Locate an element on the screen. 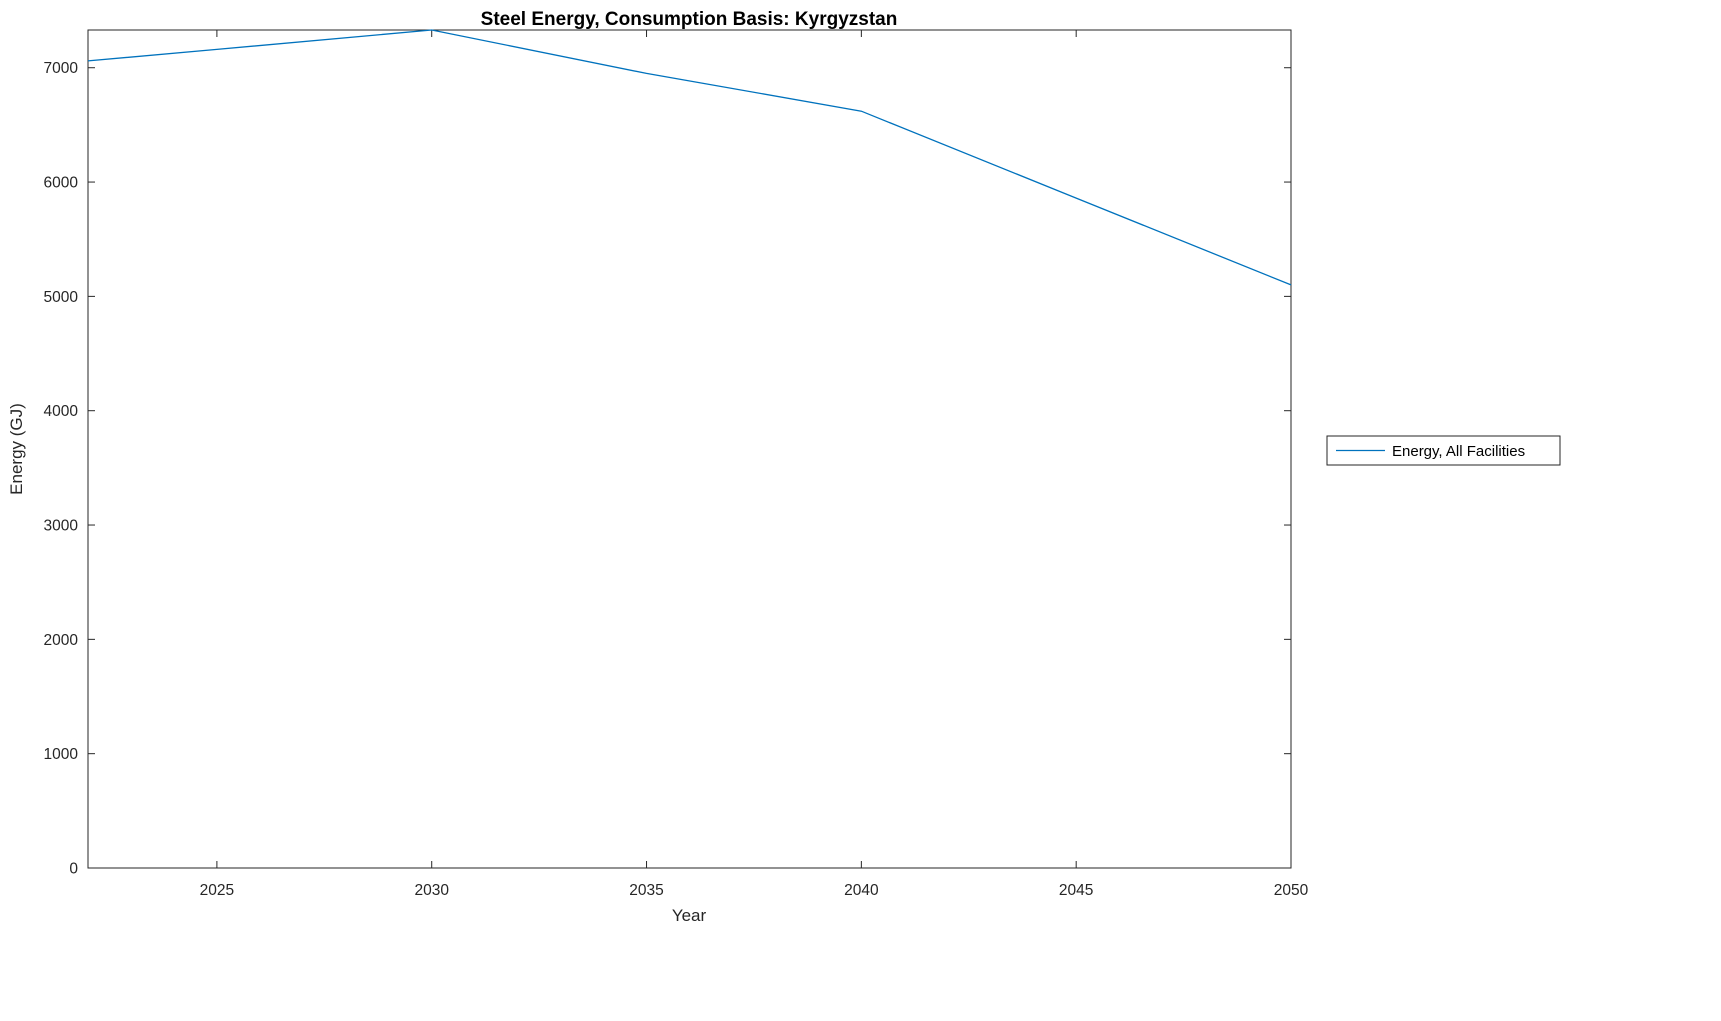 Image resolution: width=1721 pixels, height=1021 pixels. y-tick-label: 4000 is located at coordinates (61, 411).